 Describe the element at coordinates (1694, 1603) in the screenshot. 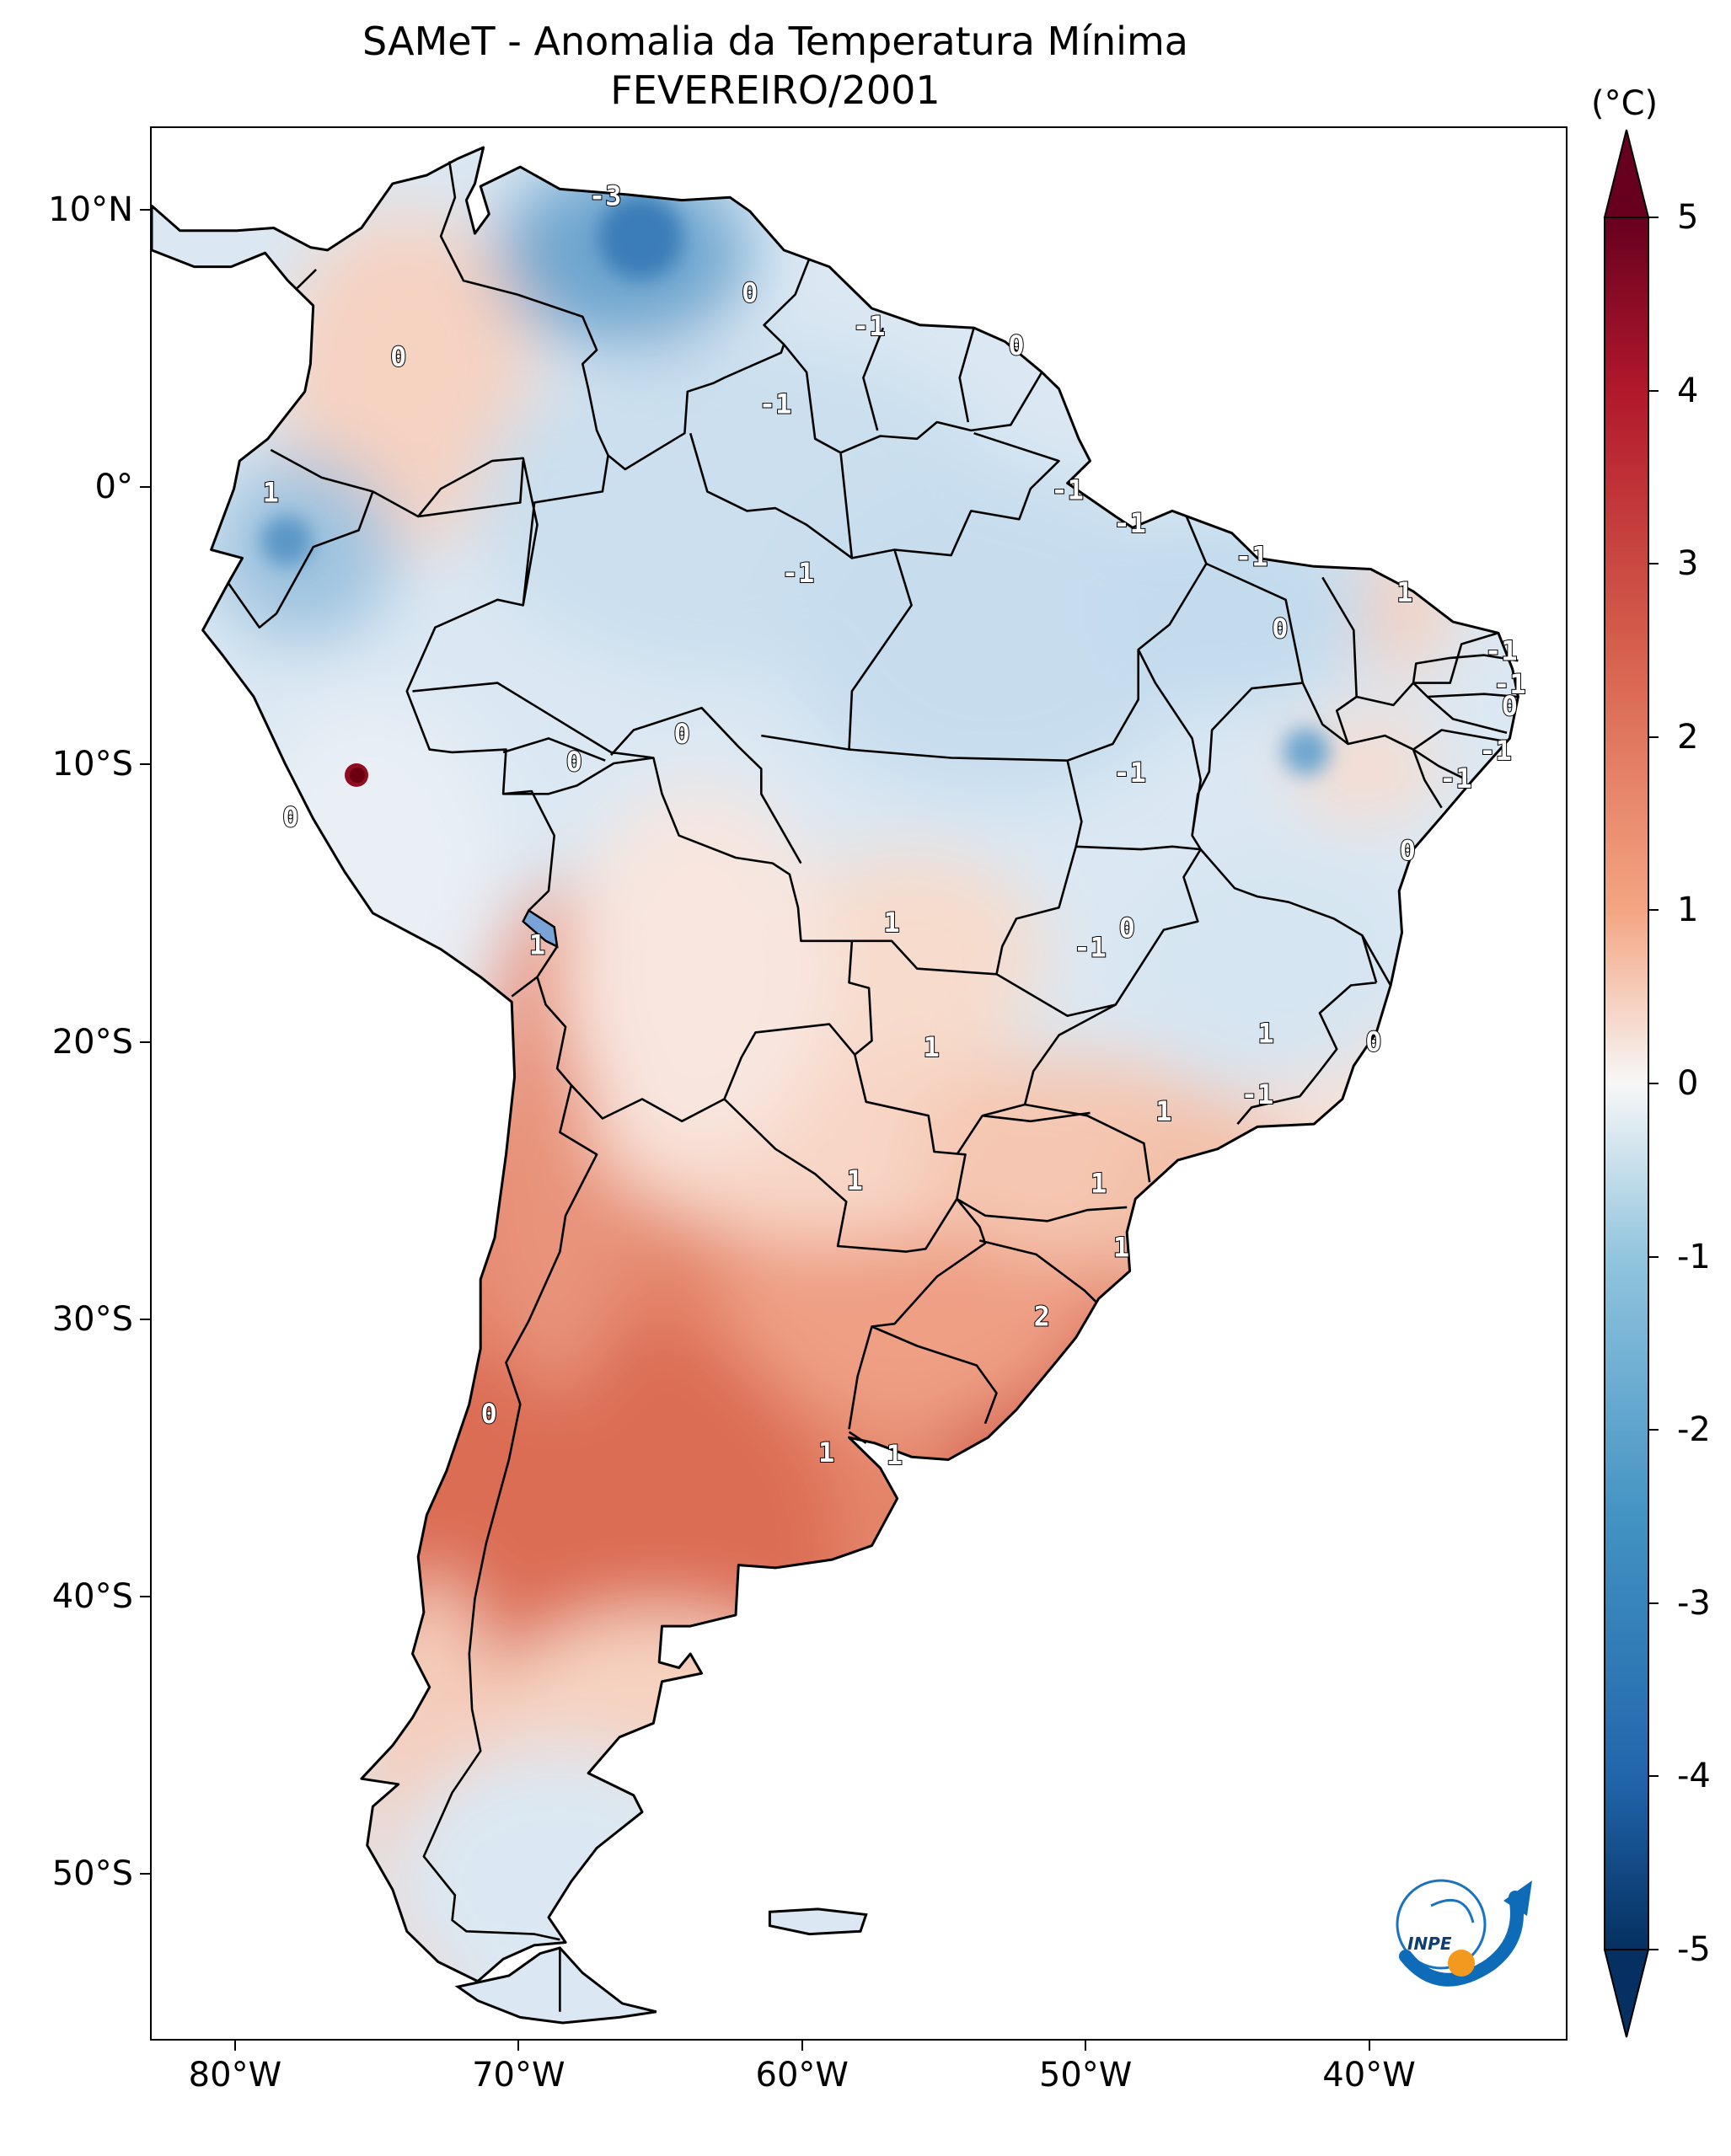

I see `colorbar-tick-label: -3` at that location.